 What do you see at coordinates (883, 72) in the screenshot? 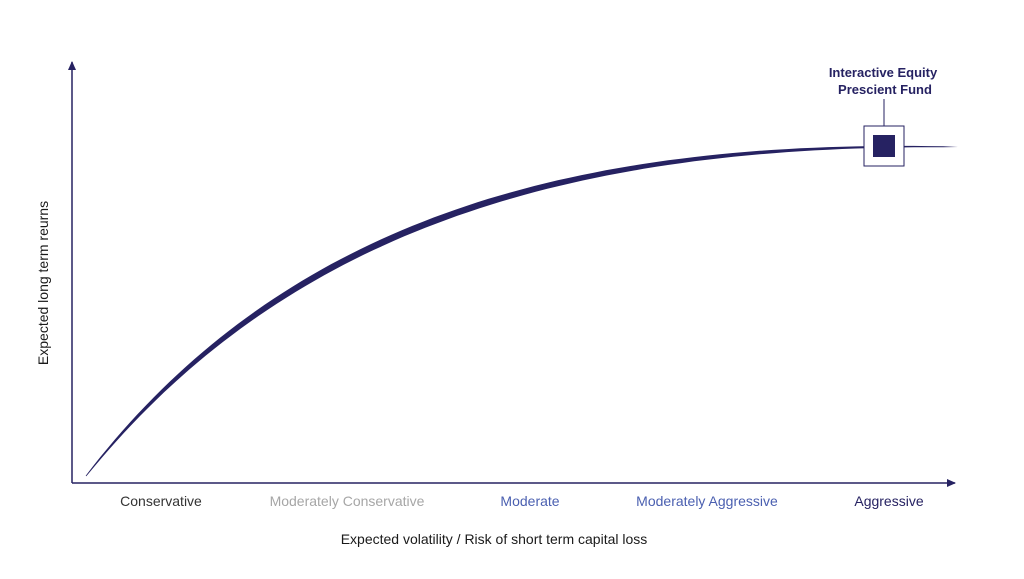
I see `callout-line-1: Interactive Equity` at bounding box center [883, 72].